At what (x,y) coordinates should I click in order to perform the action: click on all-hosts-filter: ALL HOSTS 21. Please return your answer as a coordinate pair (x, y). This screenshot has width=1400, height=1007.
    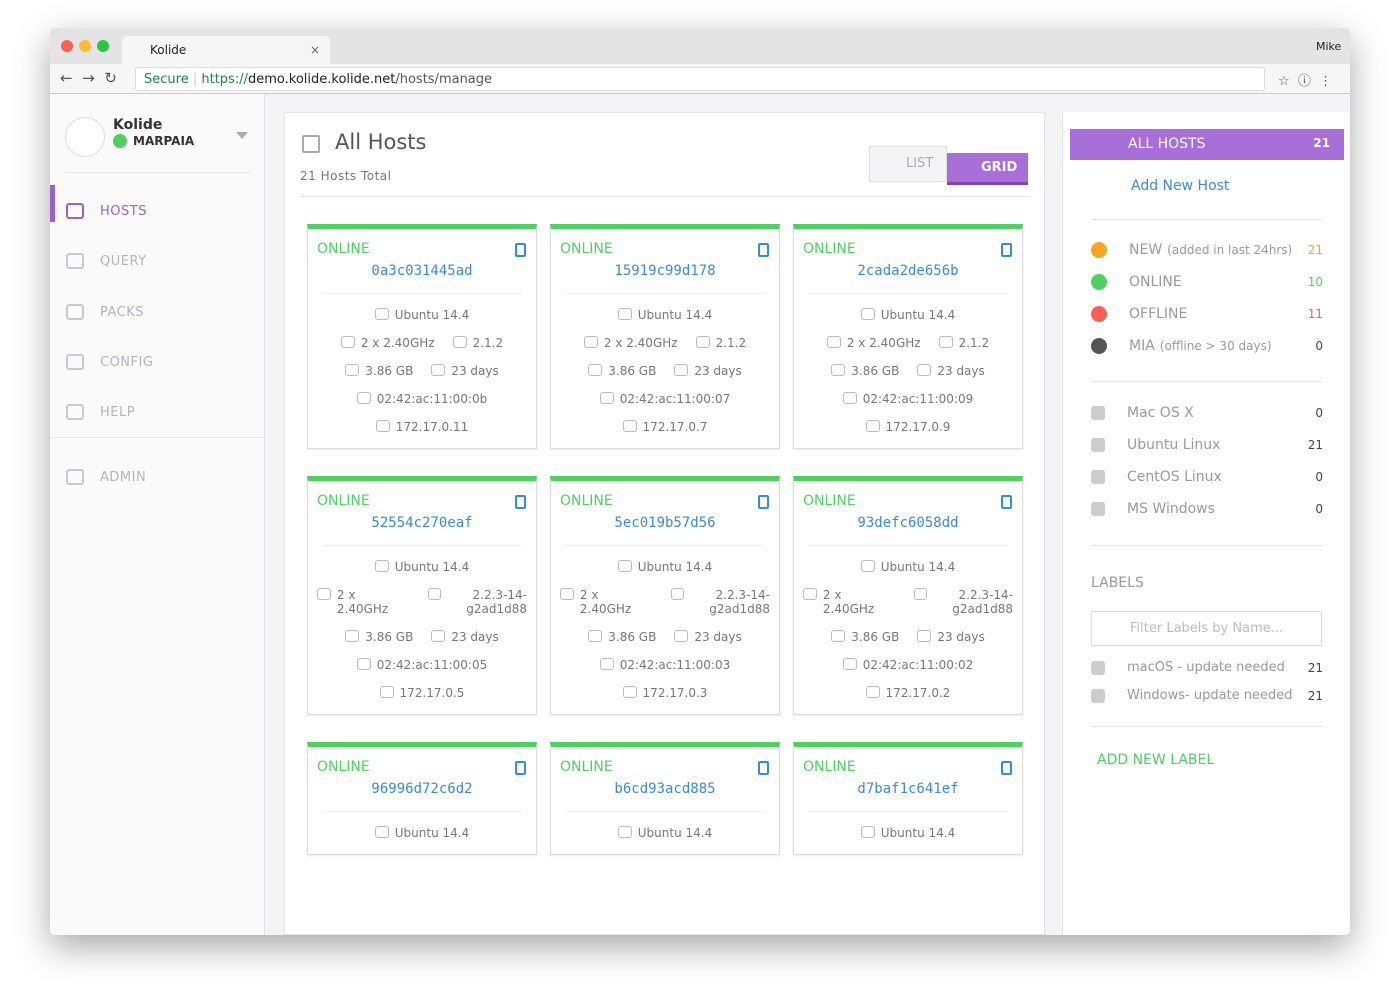
    Looking at the image, I should click on (1207, 144).